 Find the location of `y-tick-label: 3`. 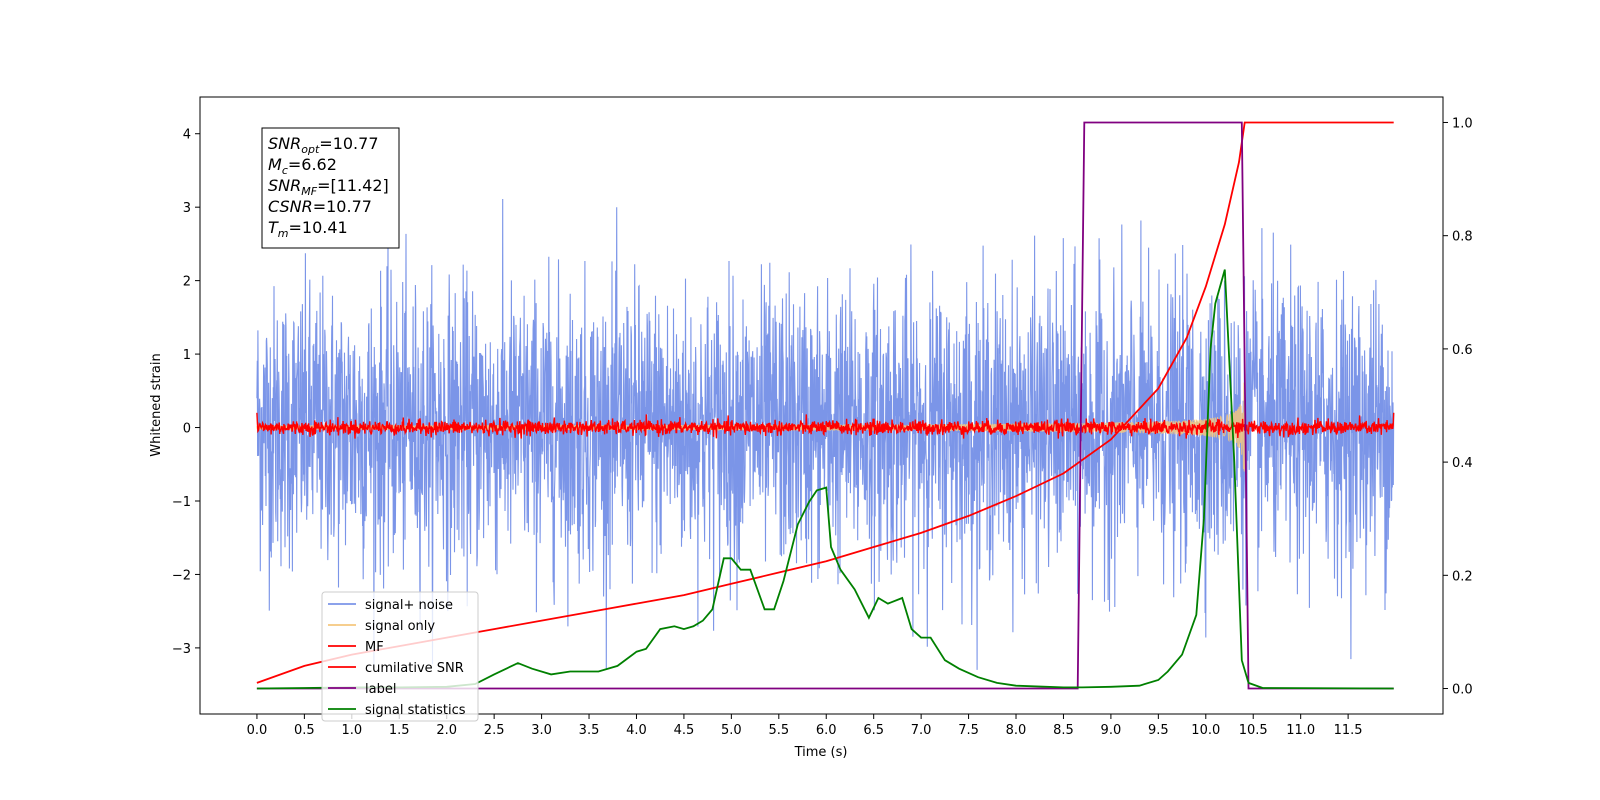

y-tick-label: 3 is located at coordinates (187, 208).